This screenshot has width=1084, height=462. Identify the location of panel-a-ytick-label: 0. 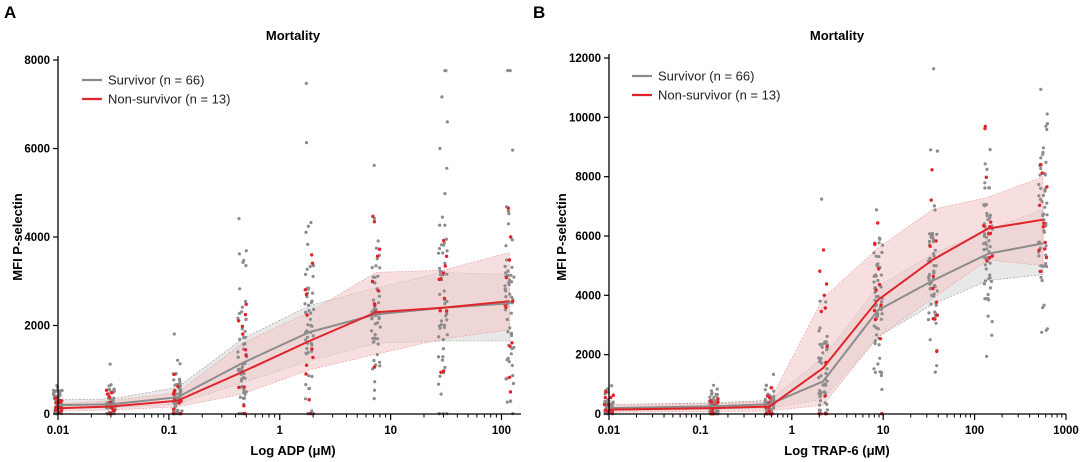
(47, 415).